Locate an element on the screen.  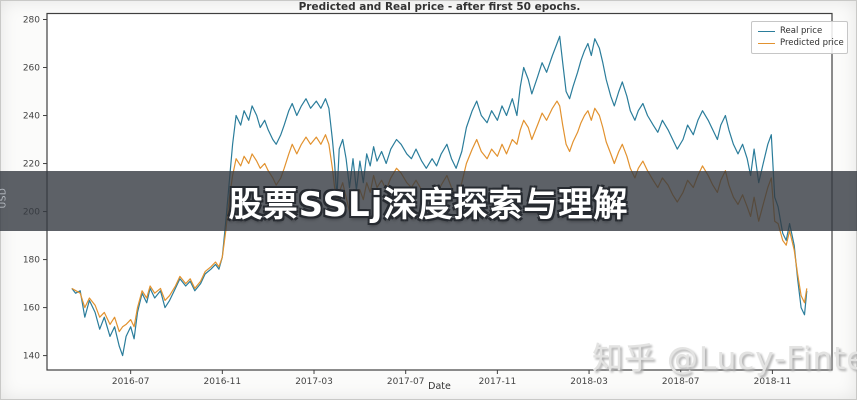
real-price-line-swatch-icon is located at coordinates (766, 31).